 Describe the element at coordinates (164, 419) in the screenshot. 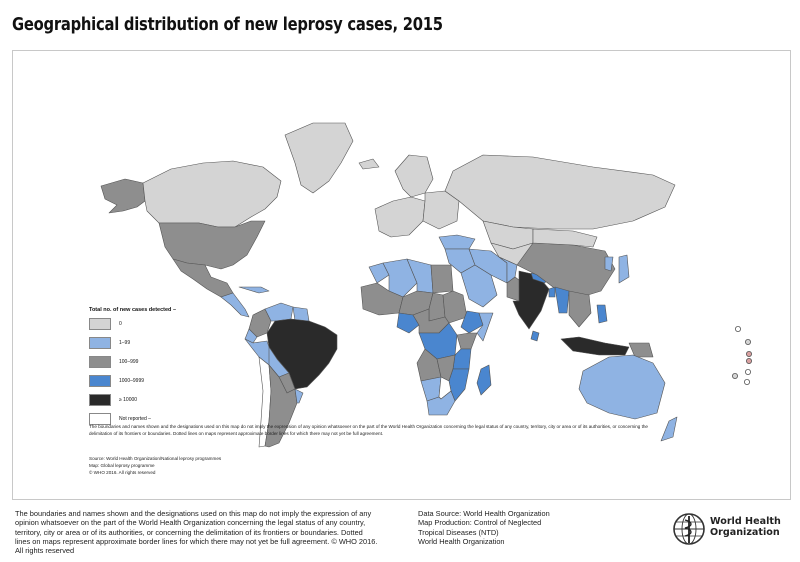

I see `legend-item: Not reported –` at that location.